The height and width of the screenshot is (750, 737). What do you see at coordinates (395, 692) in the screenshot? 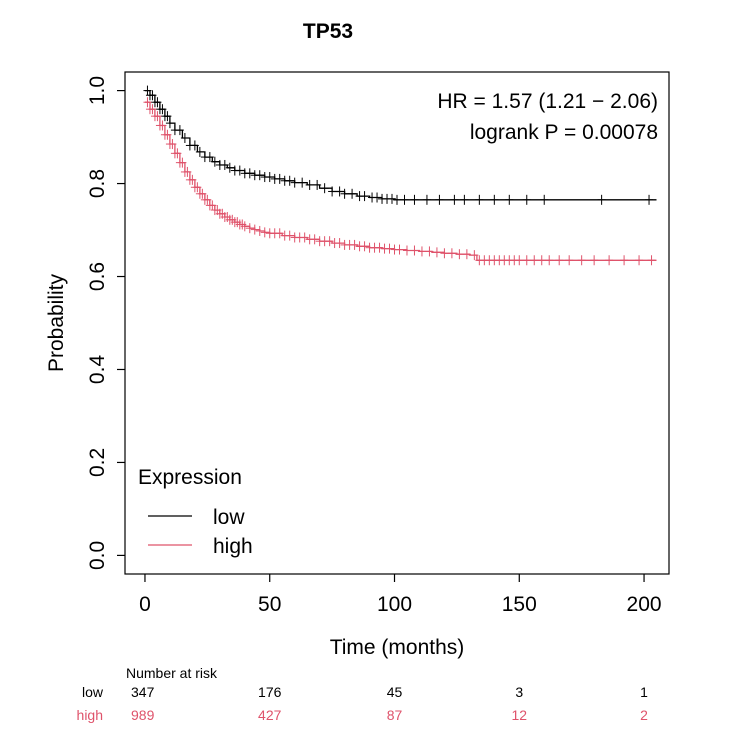
I see `risk-count-low: 45` at bounding box center [395, 692].